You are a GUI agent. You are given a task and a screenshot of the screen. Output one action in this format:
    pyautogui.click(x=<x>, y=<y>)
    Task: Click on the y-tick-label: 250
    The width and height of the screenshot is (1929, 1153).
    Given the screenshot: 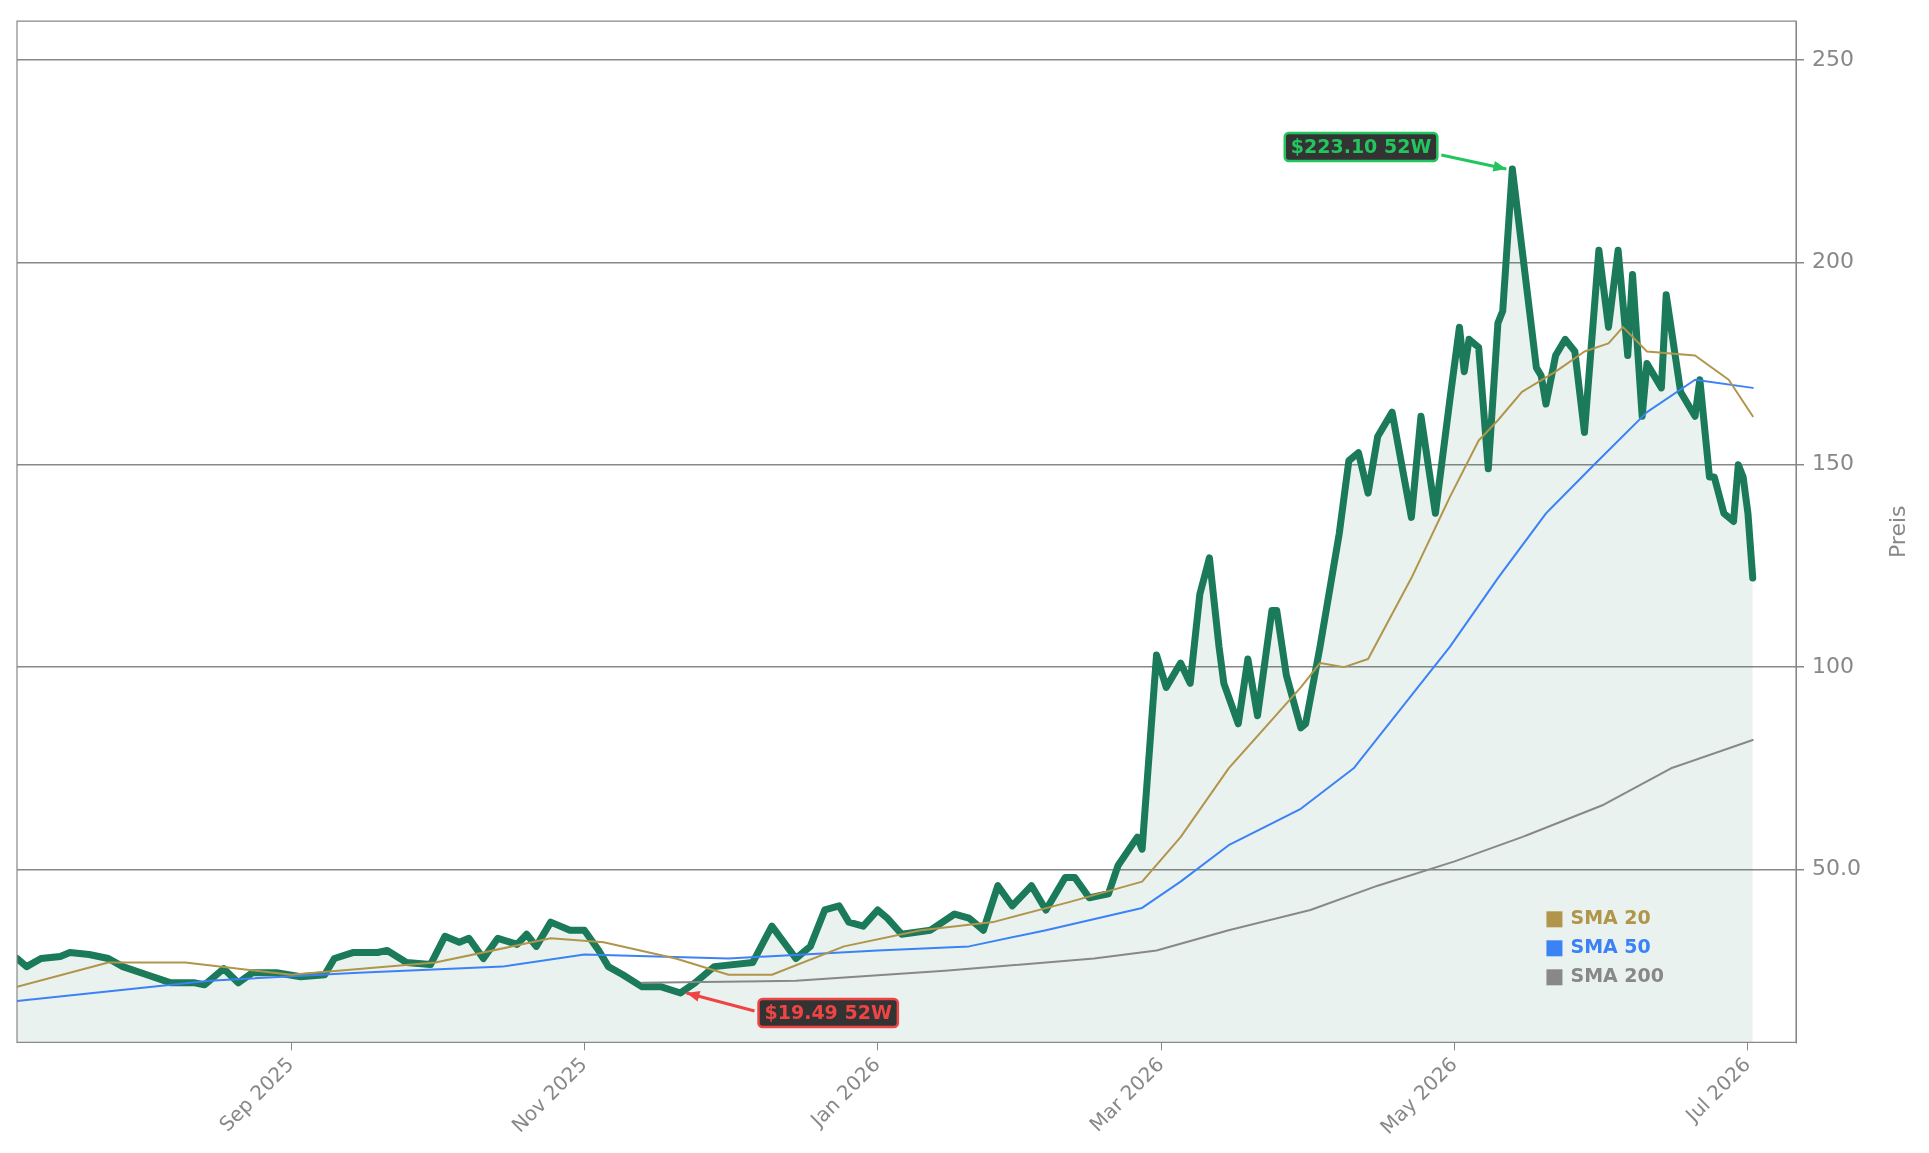 What is the action you would take?
    pyautogui.click(x=1833, y=58)
    